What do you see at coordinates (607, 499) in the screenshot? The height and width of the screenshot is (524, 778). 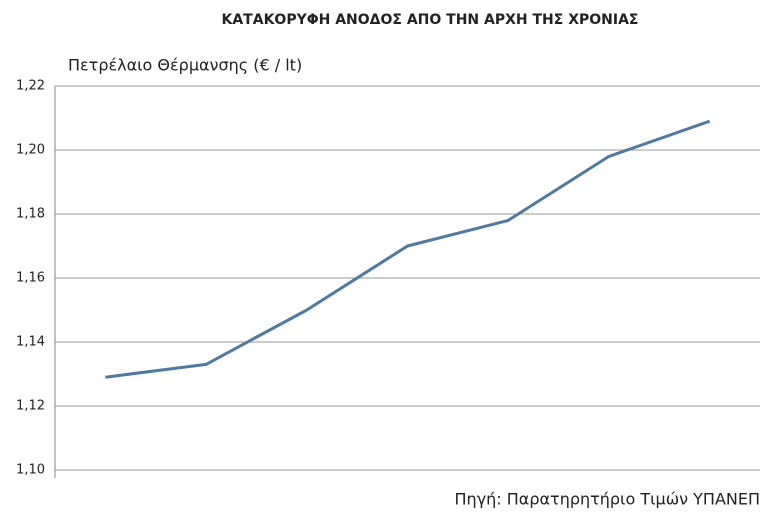 I see `source-note: Πηγή: Παρατηρητήριο Τιμών ΥΠΑΝΕΠ` at bounding box center [607, 499].